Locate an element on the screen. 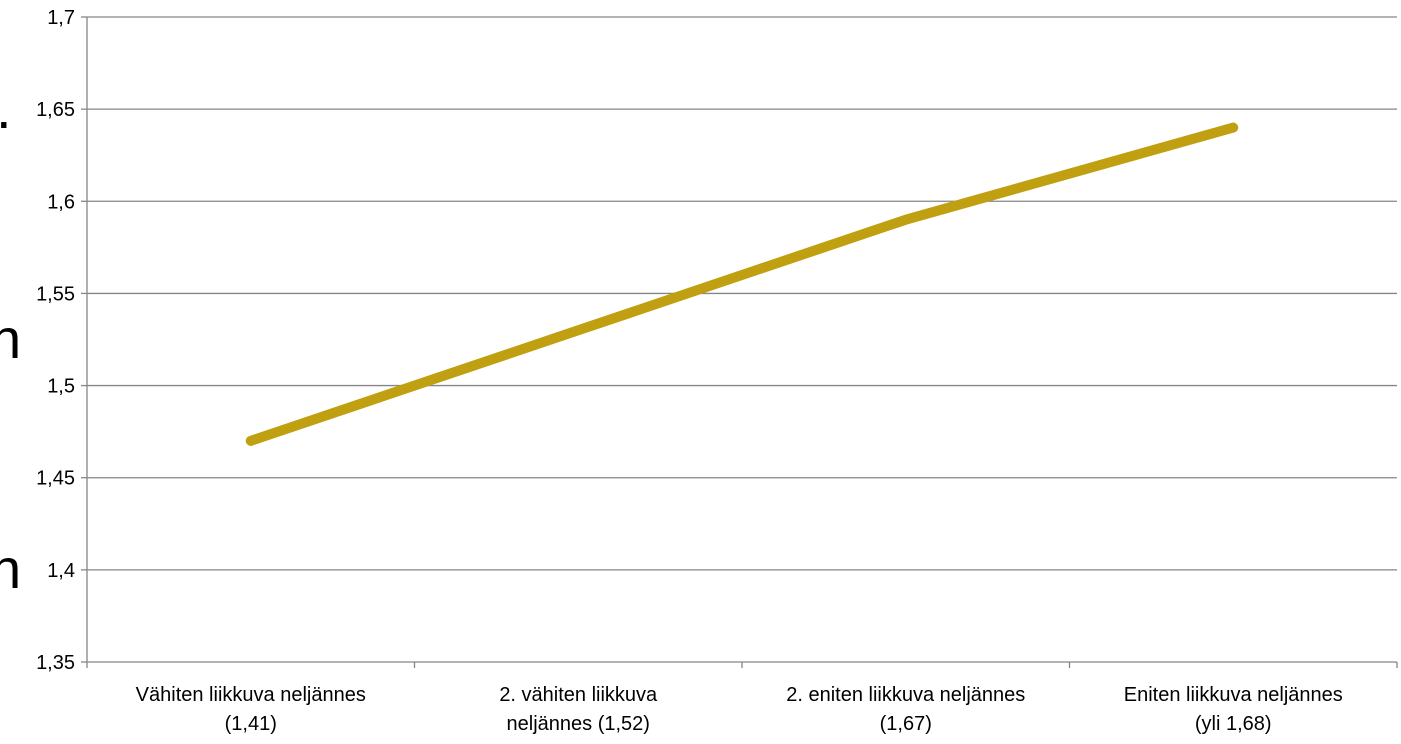 The image size is (1401, 744). y-tick-label: 1,6 is located at coordinates (61, 202).